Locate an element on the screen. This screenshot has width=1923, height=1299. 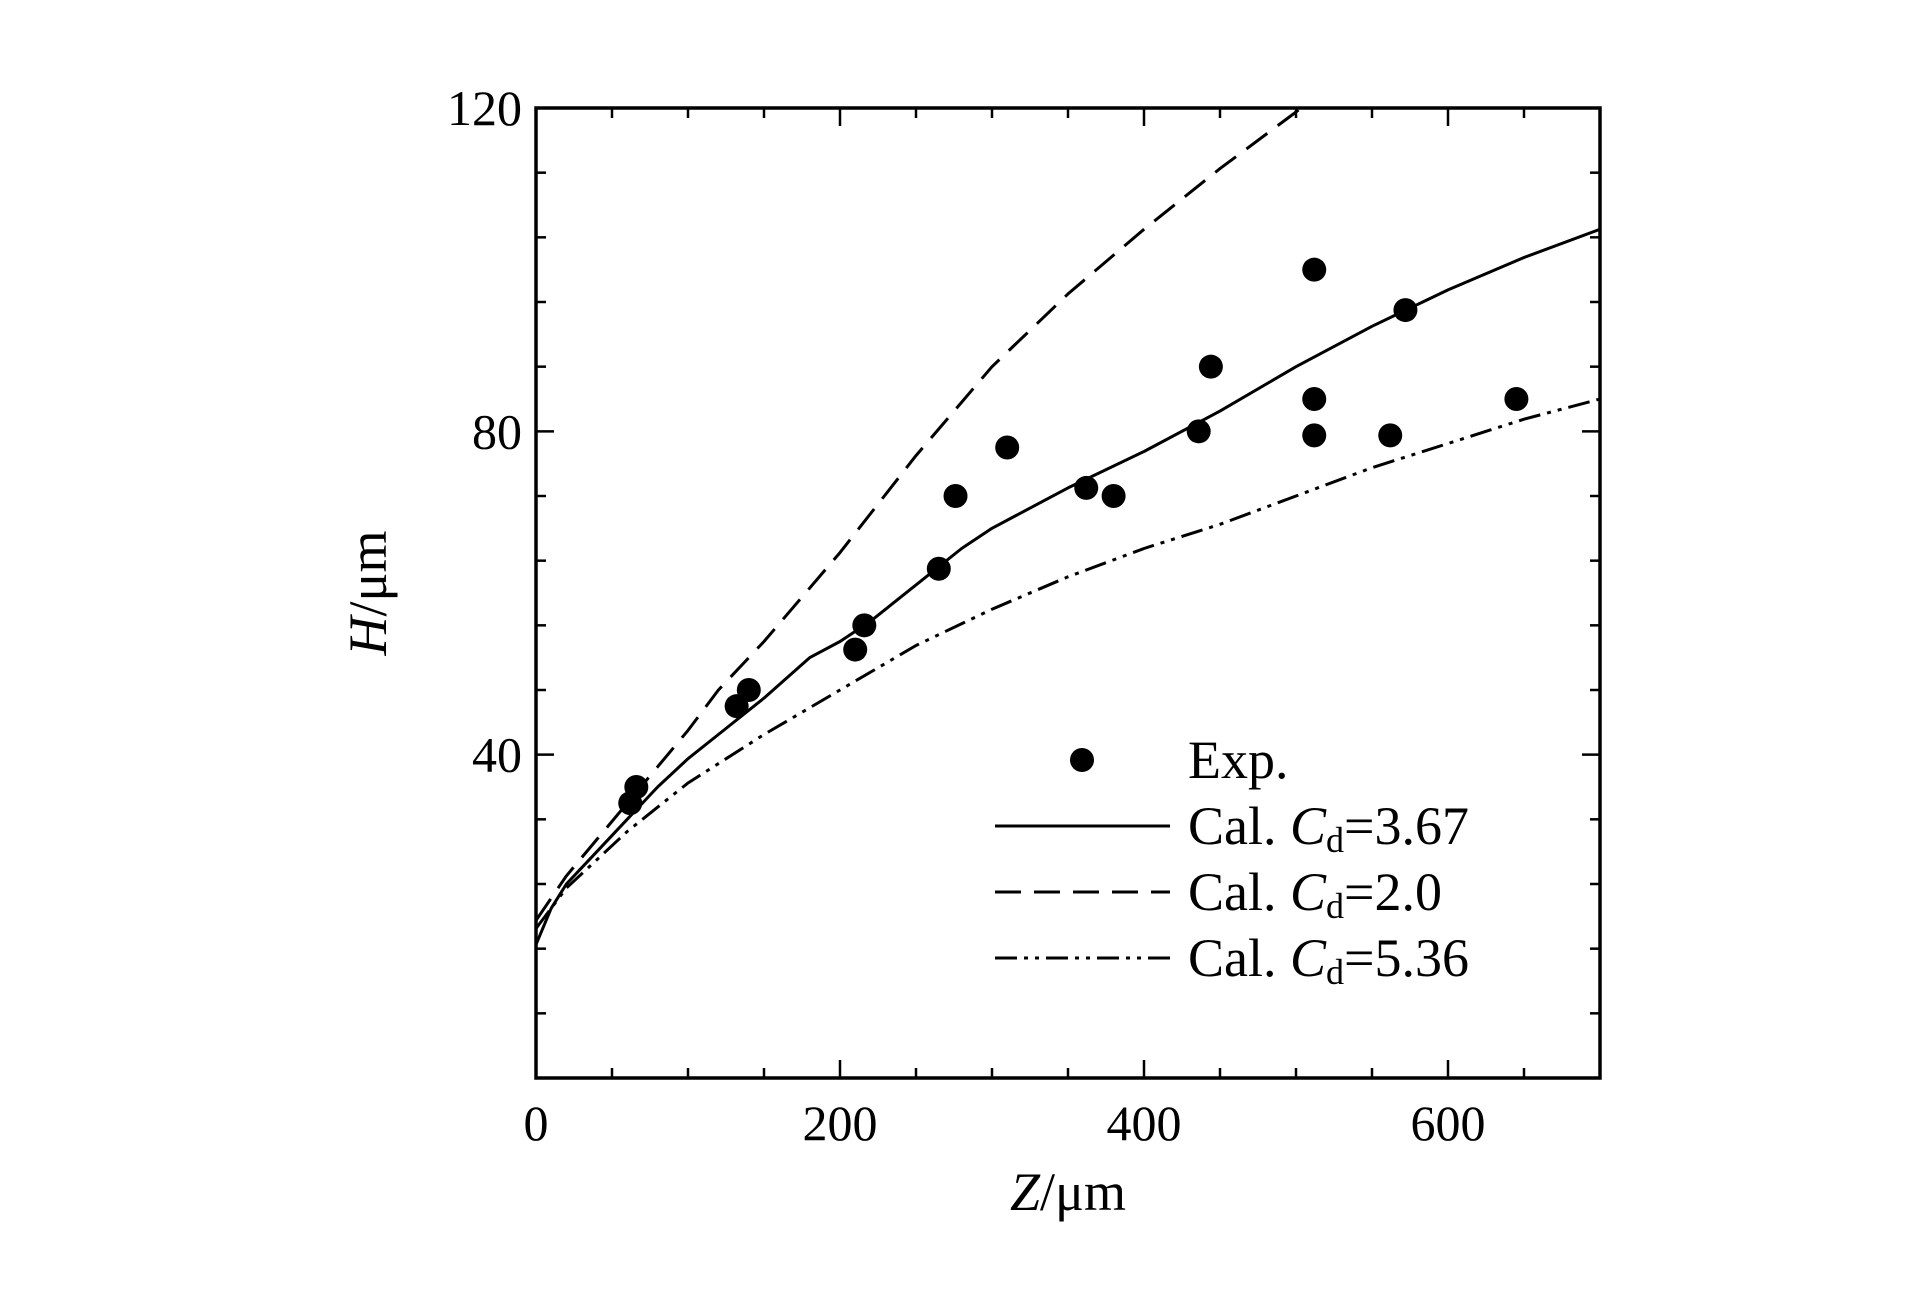
y-tick-label: 80 is located at coordinates (497, 431).